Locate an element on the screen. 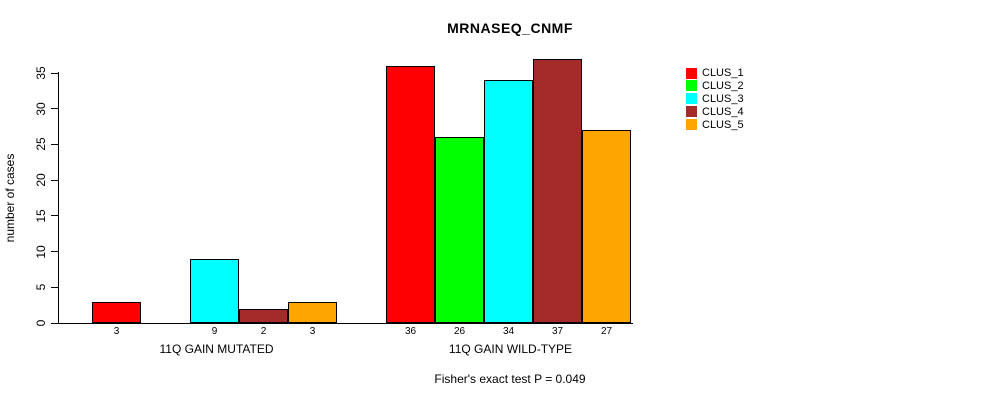  x-baseline is located at coordinates (345, 323).